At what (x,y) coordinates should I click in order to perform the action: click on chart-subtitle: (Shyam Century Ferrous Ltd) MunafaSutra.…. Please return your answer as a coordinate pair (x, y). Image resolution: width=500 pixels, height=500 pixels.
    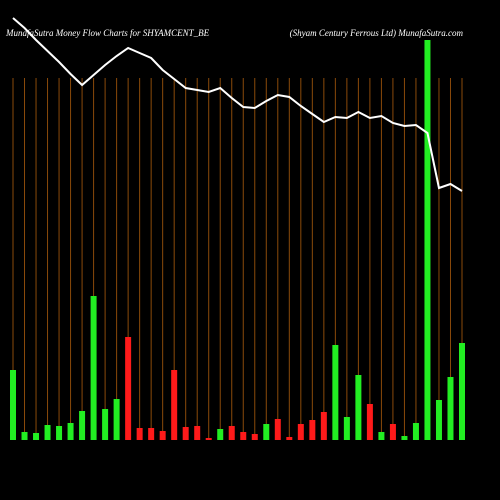
    Looking at the image, I should click on (377, 33).